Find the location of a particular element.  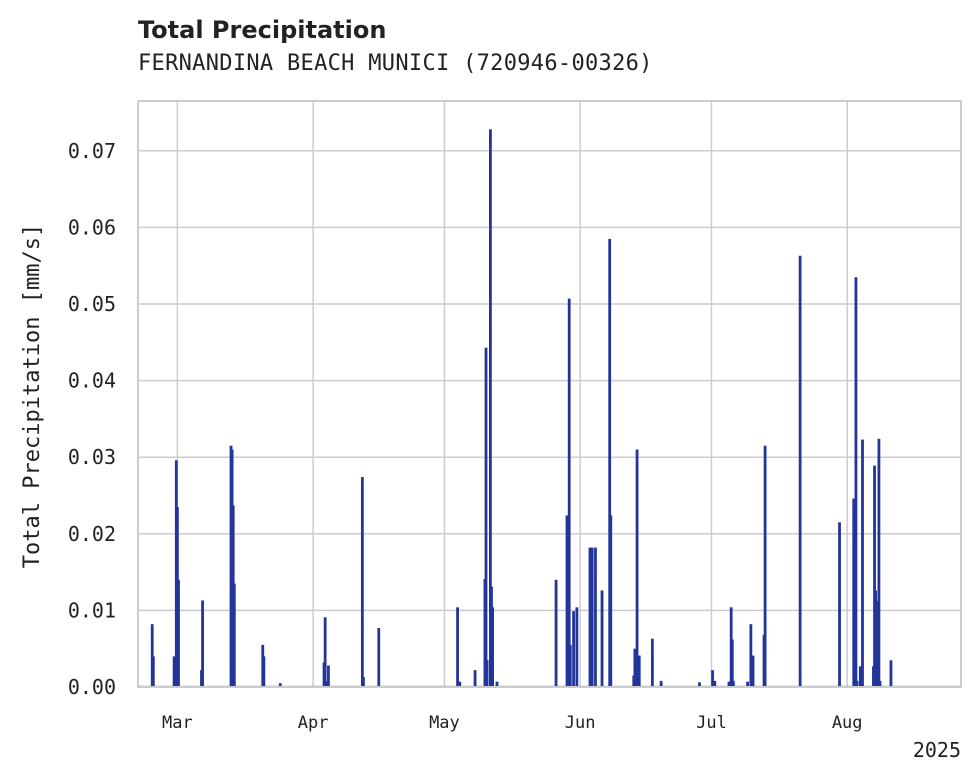

x-tick-label: Apr is located at coordinates (313, 723).